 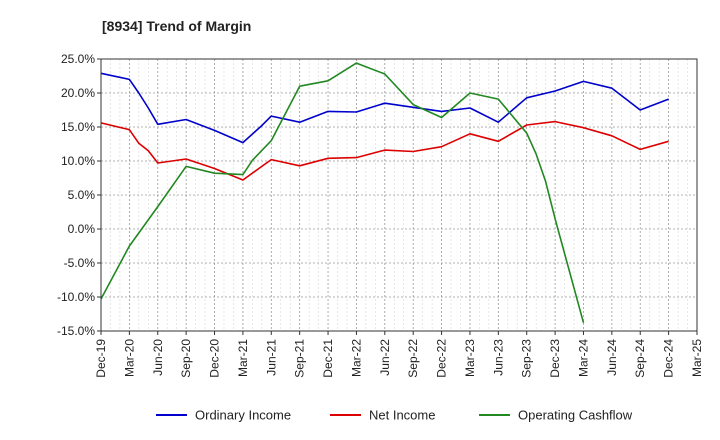 What do you see at coordinates (328, 358) in the screenshot?
I see `x-tick-label: Dec-21` at bounding box center [328, 358].